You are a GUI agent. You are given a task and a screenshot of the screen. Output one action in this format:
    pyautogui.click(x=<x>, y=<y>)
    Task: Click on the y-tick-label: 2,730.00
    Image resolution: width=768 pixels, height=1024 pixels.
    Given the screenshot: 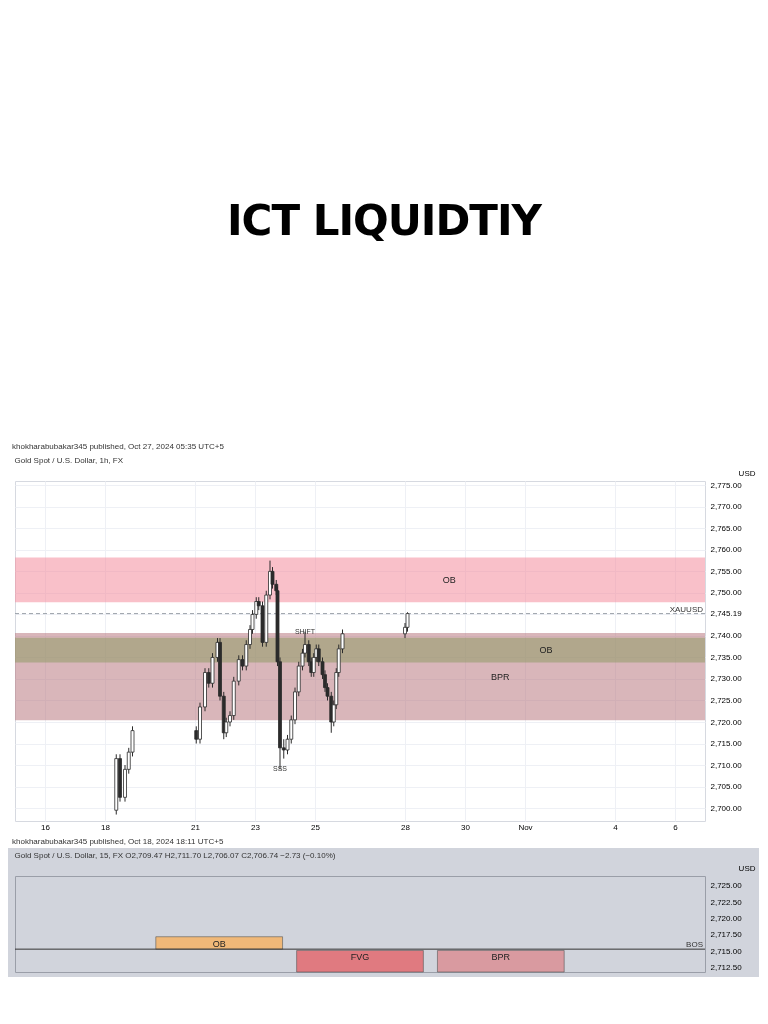 What is the action you would take?
    pyautogui.click(x=726, y=679)
    